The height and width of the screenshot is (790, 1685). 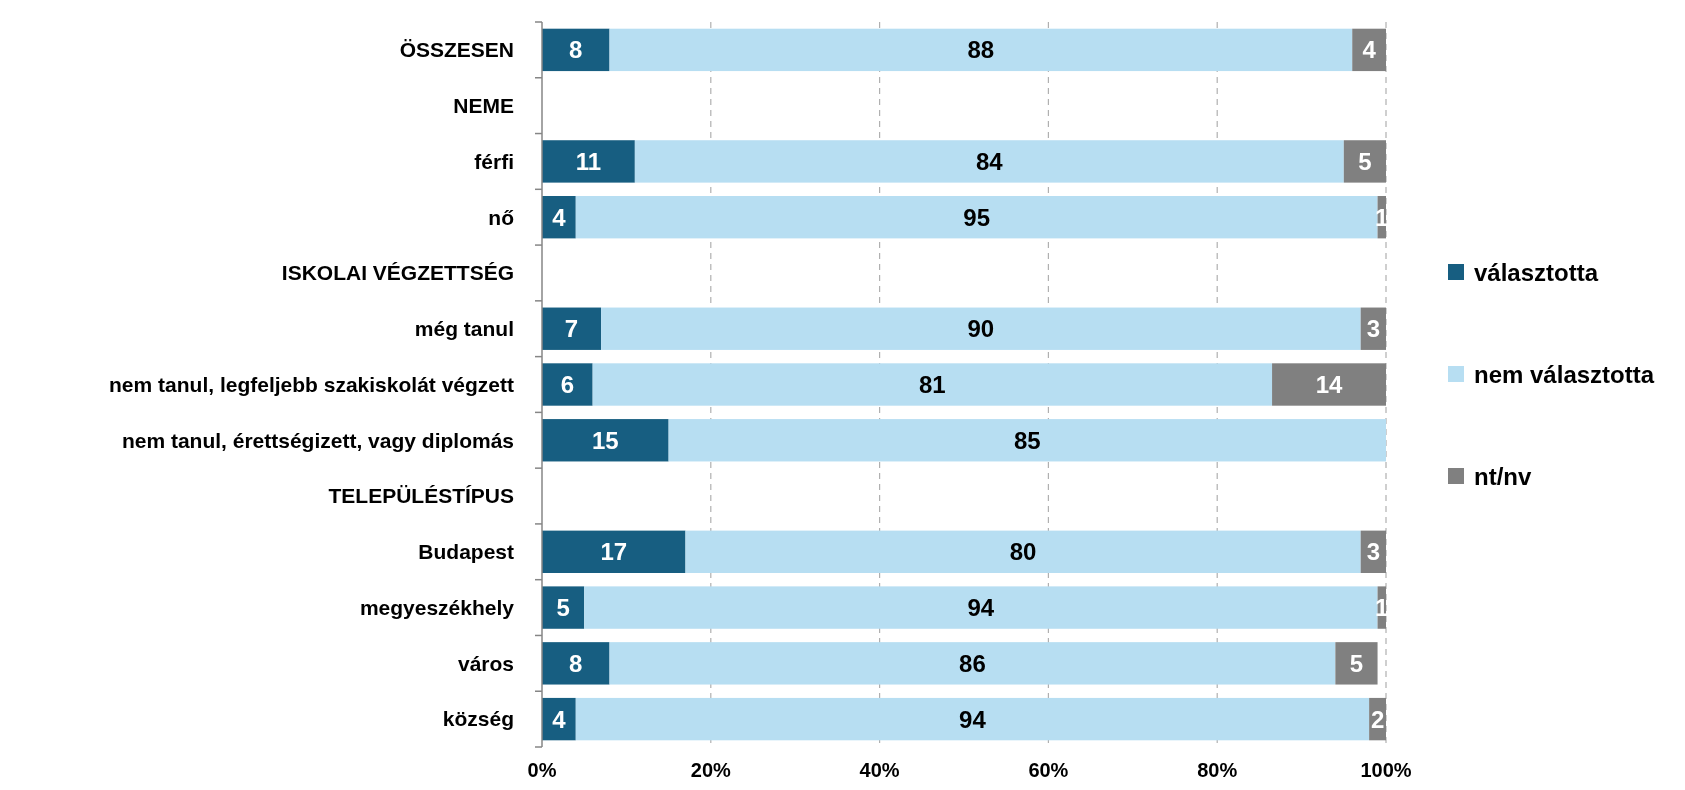 I want to click on legend-label: nem választotta, so click(x=1564, y=375).